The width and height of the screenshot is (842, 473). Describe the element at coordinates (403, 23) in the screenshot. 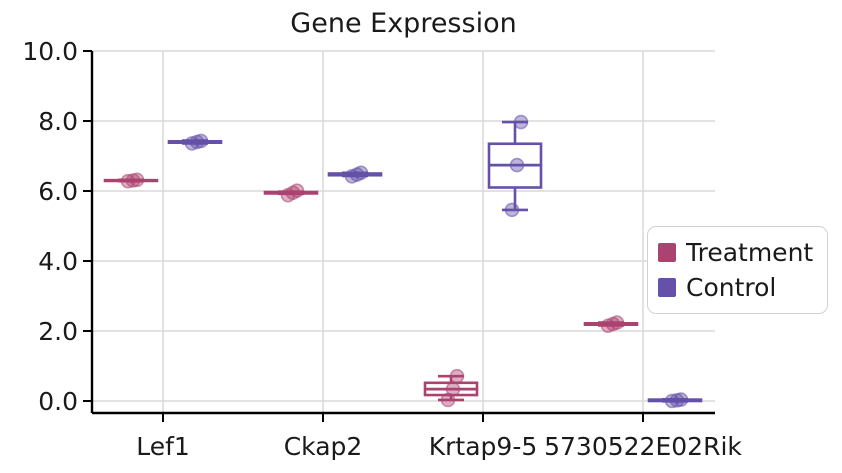

I see `chart-title: Gene Expression` at that location.